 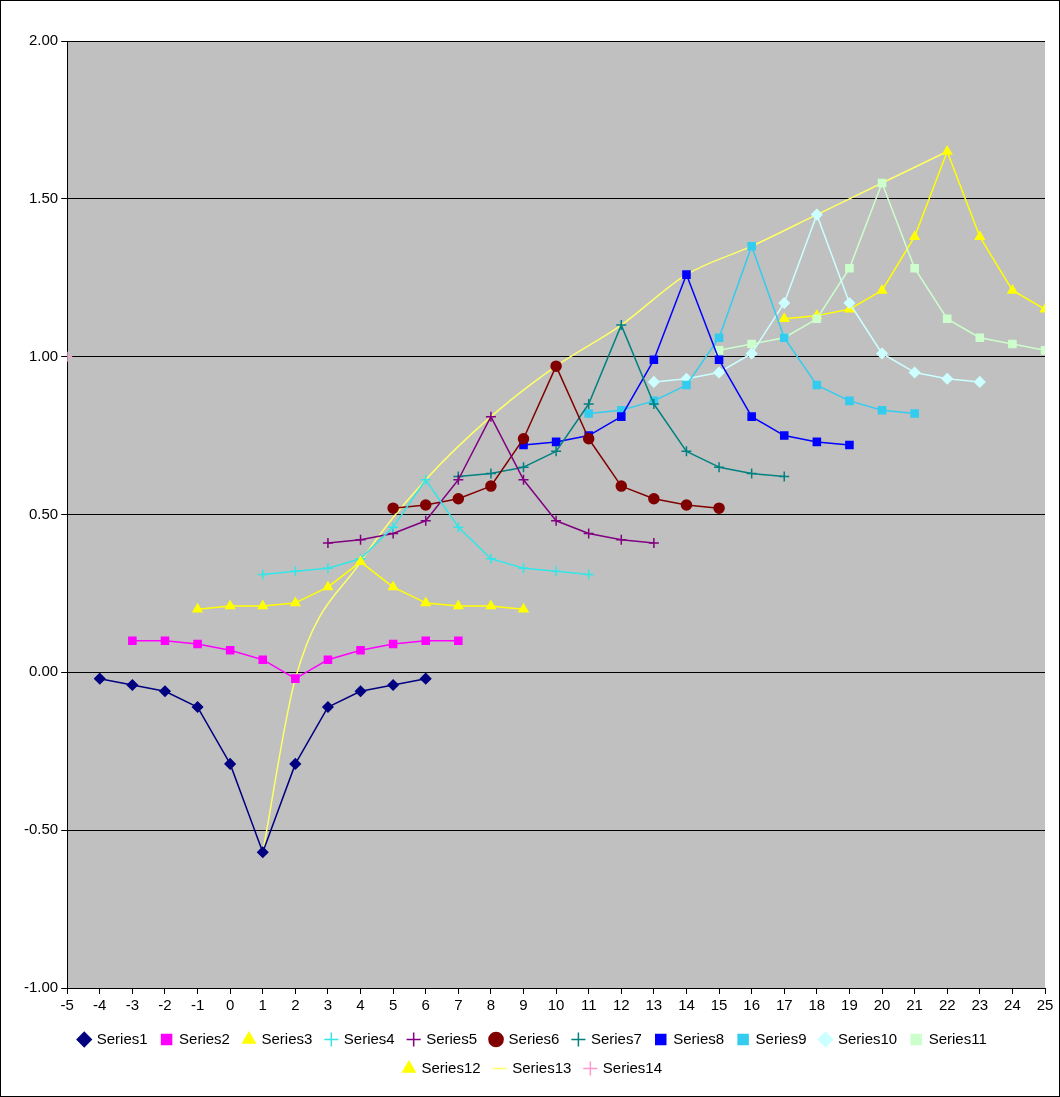 I want to click on legend-label: Series14, so click(x=632, y=1067).